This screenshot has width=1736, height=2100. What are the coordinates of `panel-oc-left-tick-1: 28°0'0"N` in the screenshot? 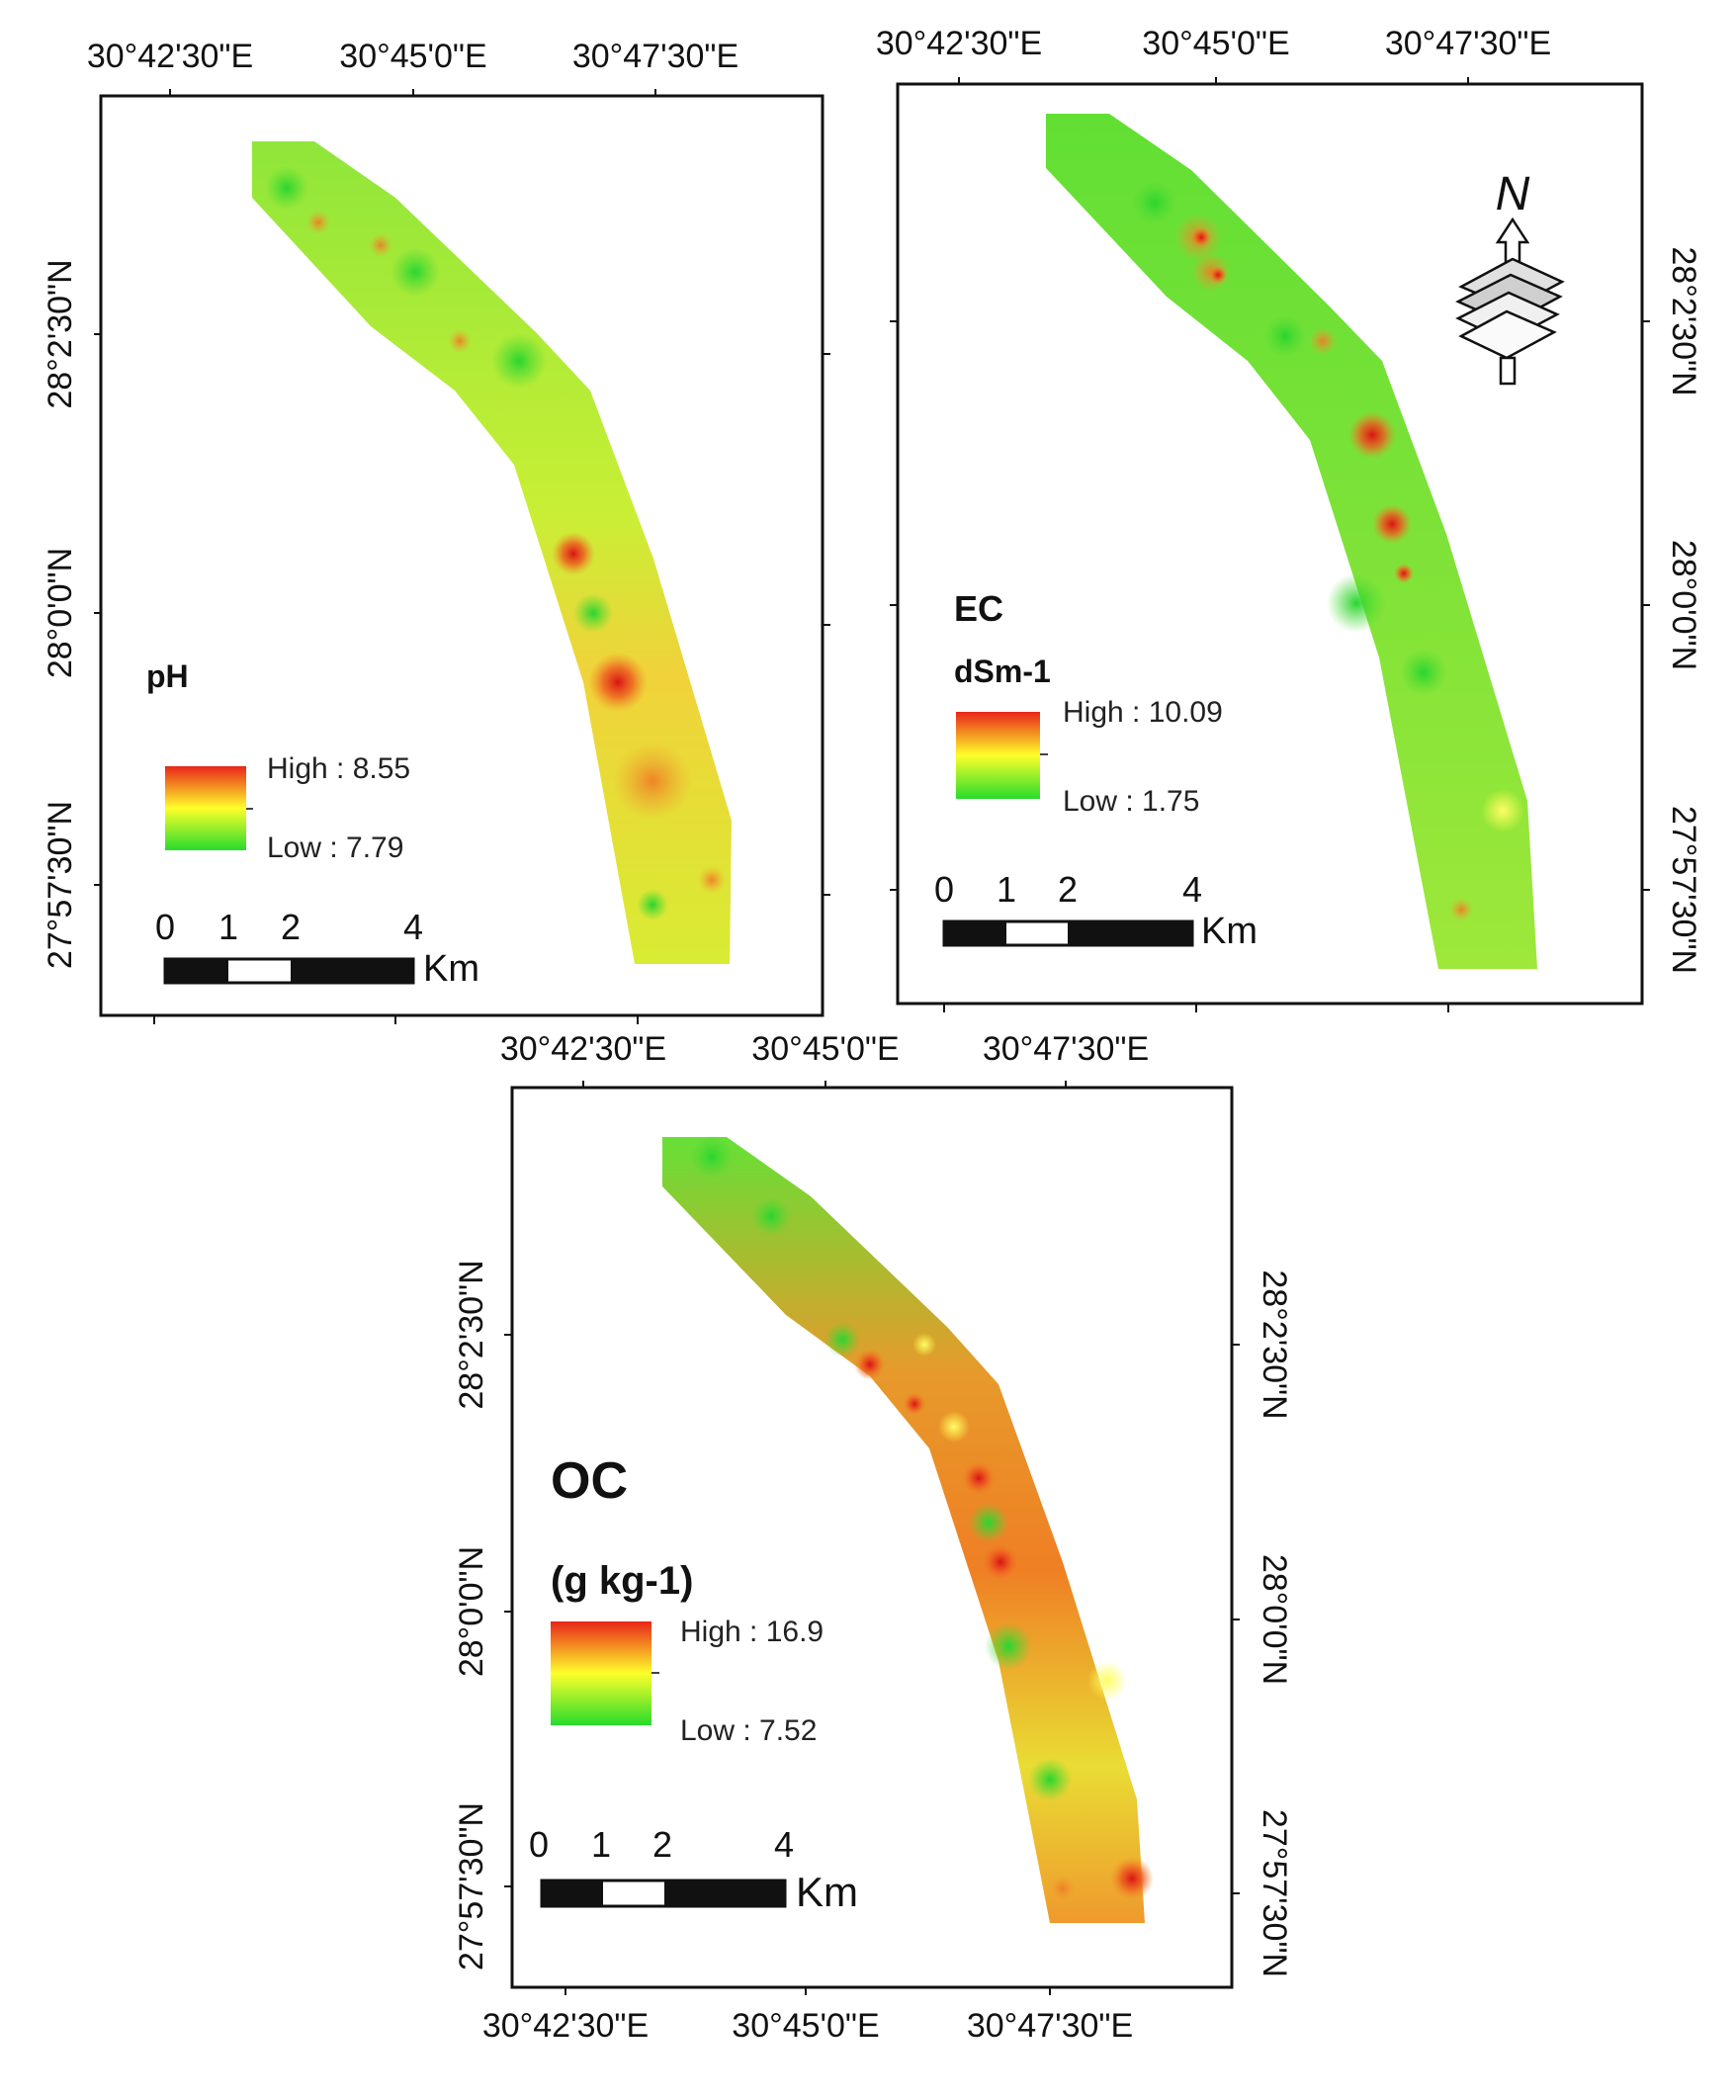 It's located at (471, 1611).